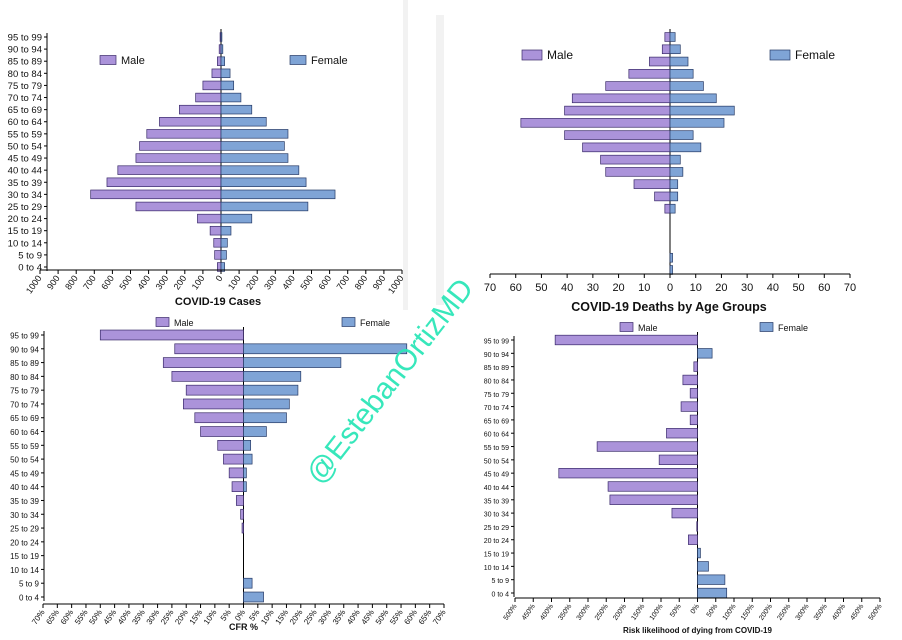 Image resolution: width=902 pixels, height=640 pixels. What do you see at coordinates (696, 288) in the screenshot?
I see `deaths-x-tick-label: 10` at bounding box center [696, 288].